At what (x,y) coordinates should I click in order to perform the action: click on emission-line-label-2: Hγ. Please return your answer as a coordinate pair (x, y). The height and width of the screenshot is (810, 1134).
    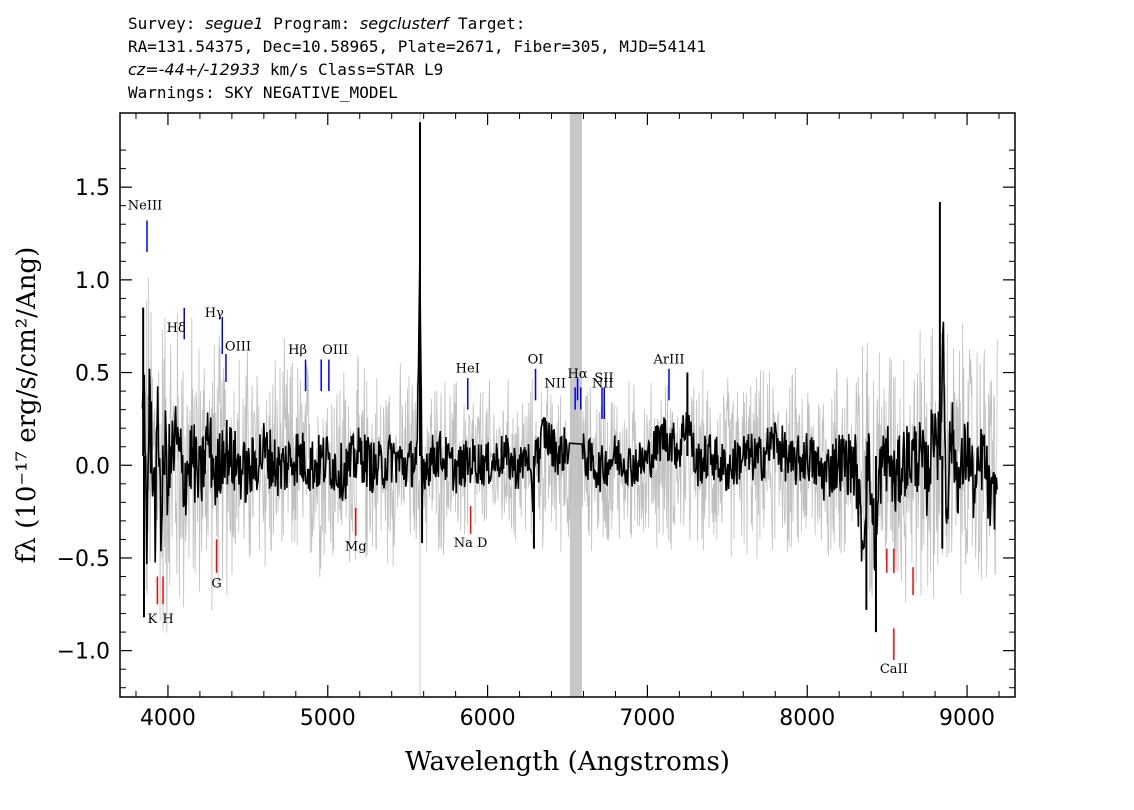
    Looking at the image, I should click on (214, 313).